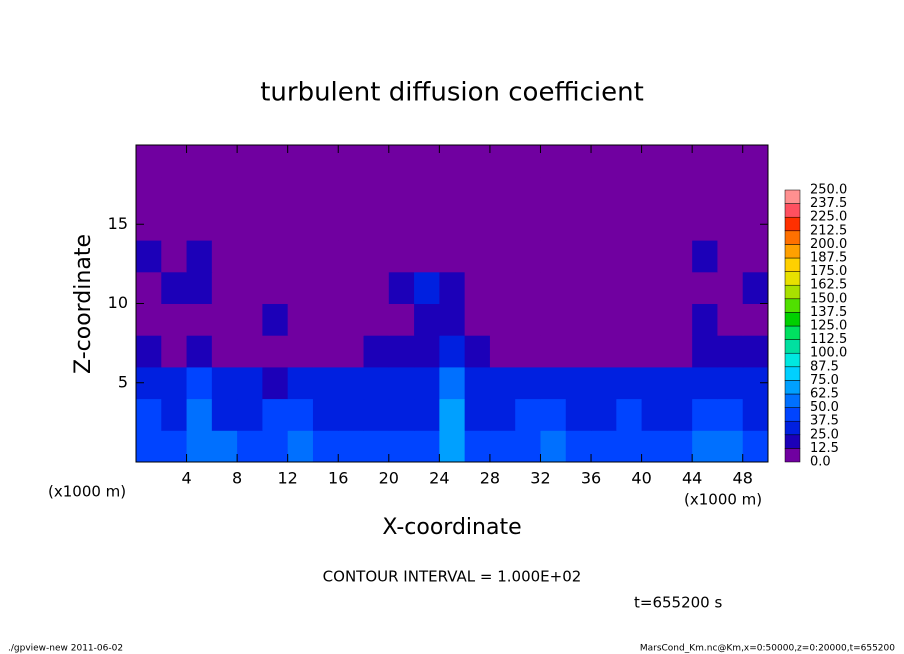 This screenshot has width=904, height=654. Describe the element at coordinates (828, 203) in the screenshot. I see `colorbar-label: 237.5` at that location.